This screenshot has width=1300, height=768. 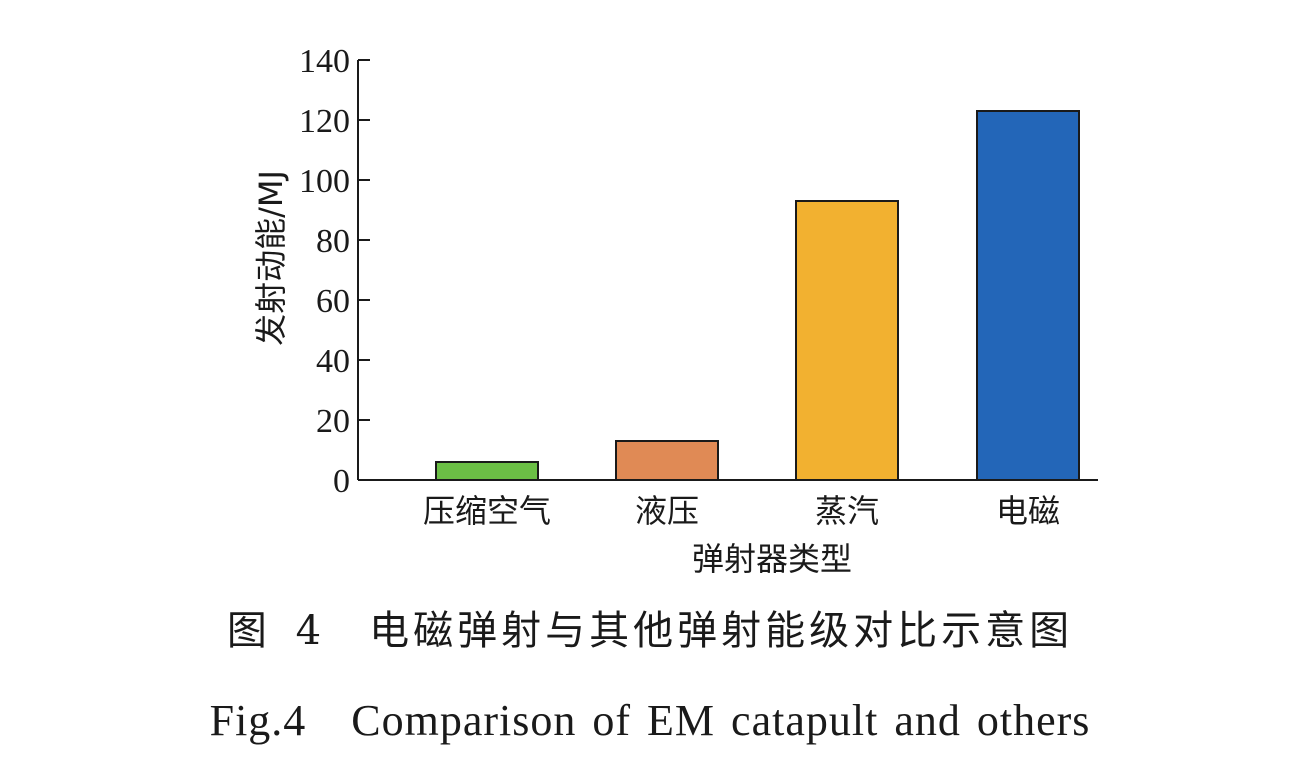 I want to click on y-tick-label: 80, so click(x=333, y=241).